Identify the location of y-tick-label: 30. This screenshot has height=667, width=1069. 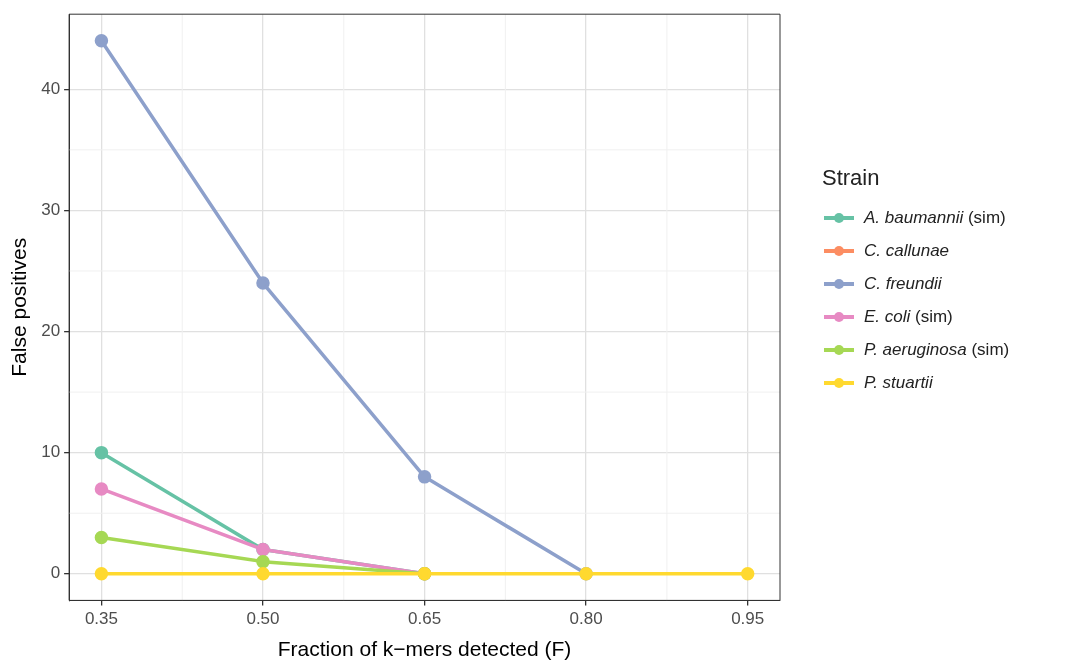
(51, 210).